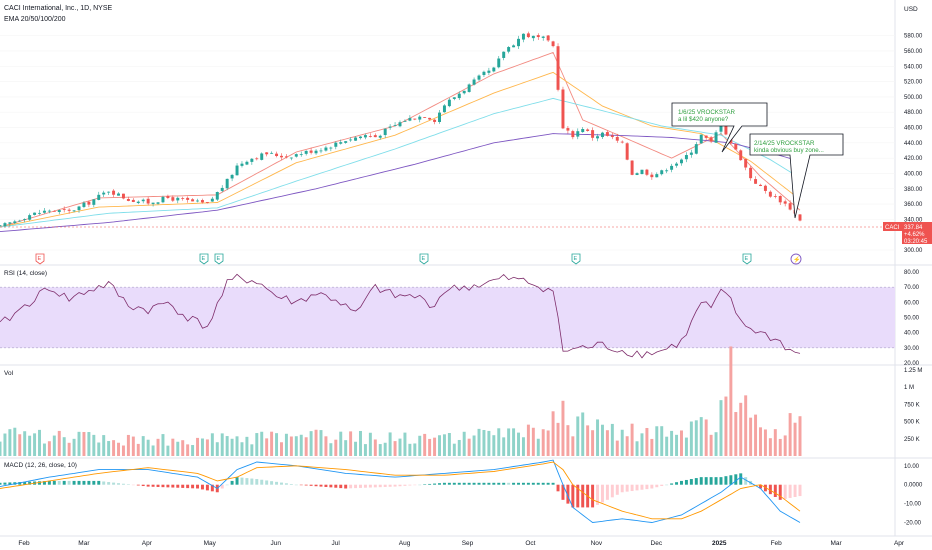 Image resolution: width=932 pixels, height=550 pixels. Describe the element at coordinates (913, 205) in the screenshot. I see `price-tick-label: 360.00` at that location.